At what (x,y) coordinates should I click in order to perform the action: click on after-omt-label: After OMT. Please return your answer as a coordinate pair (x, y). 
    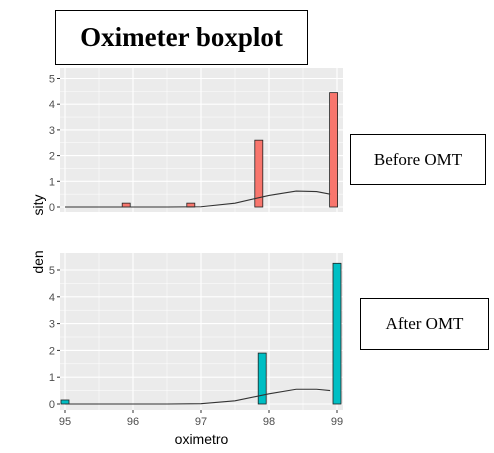
    Looking at the image, I should click on (424, 324).